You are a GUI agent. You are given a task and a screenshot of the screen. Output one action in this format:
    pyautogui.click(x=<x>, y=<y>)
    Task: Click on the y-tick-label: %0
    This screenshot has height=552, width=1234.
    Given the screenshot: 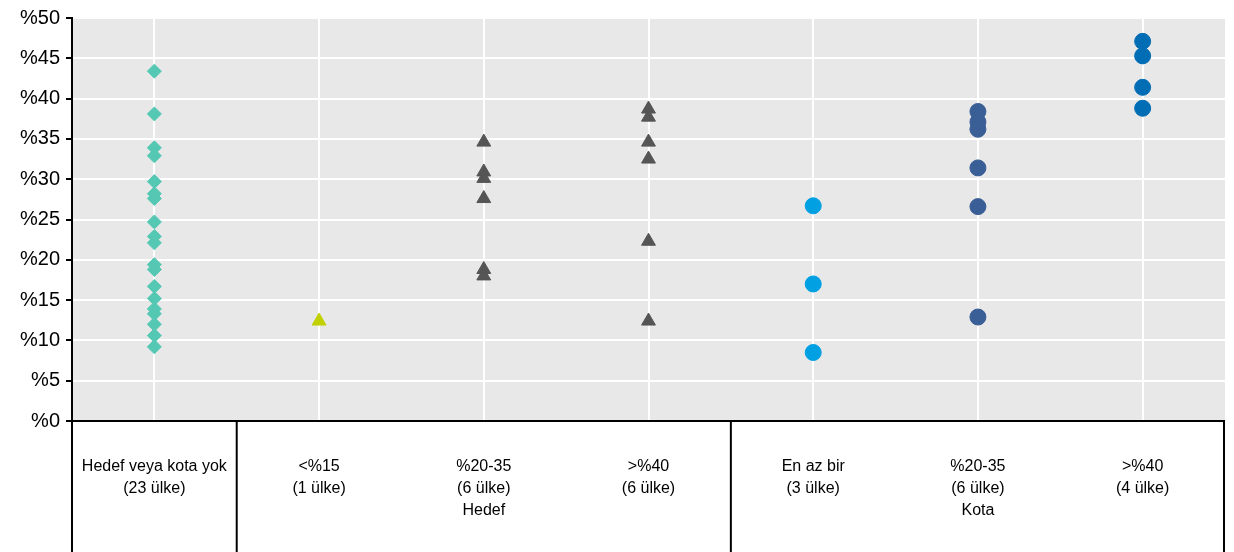 What is the action you would take?
    pyautogui.click(x=45, y=419)
    